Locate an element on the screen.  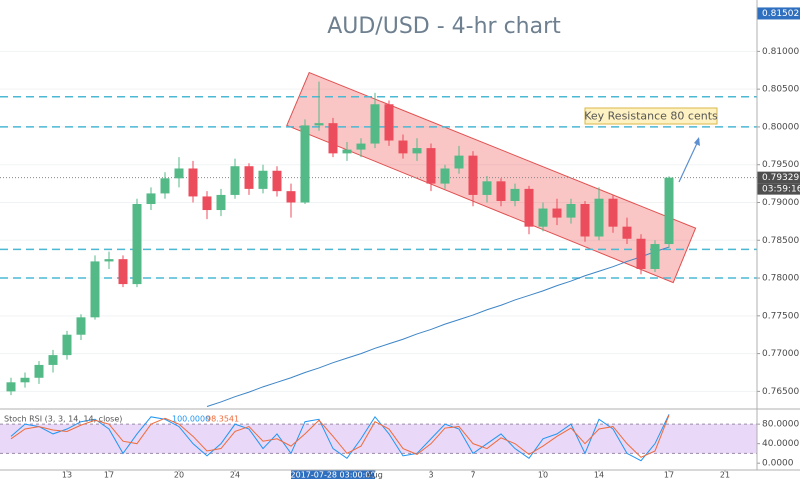
y-tick-label: 40.0000 is located at coordinates (780, 444).